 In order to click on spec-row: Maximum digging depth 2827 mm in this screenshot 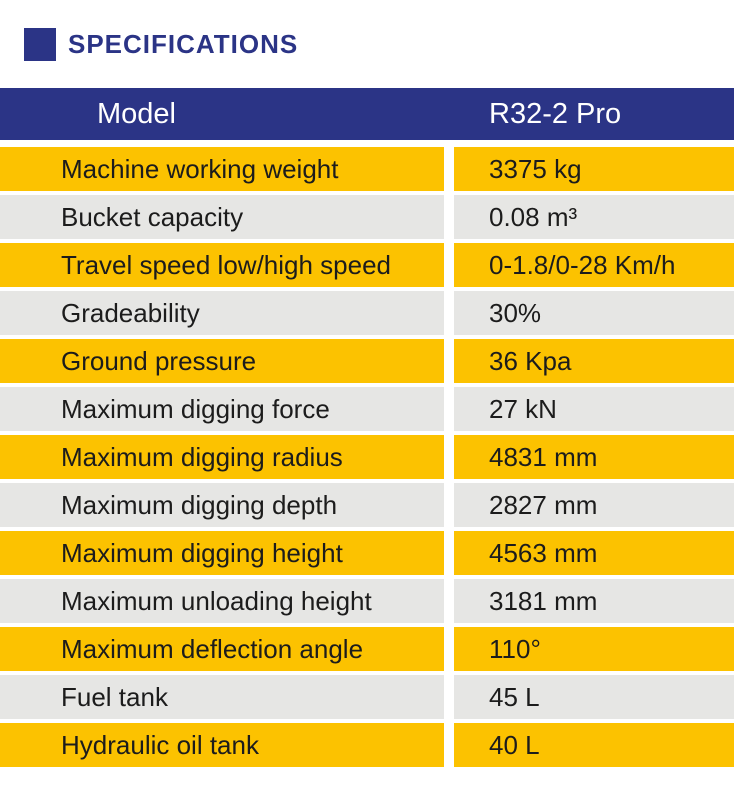, I will do `click(367, 505)`.